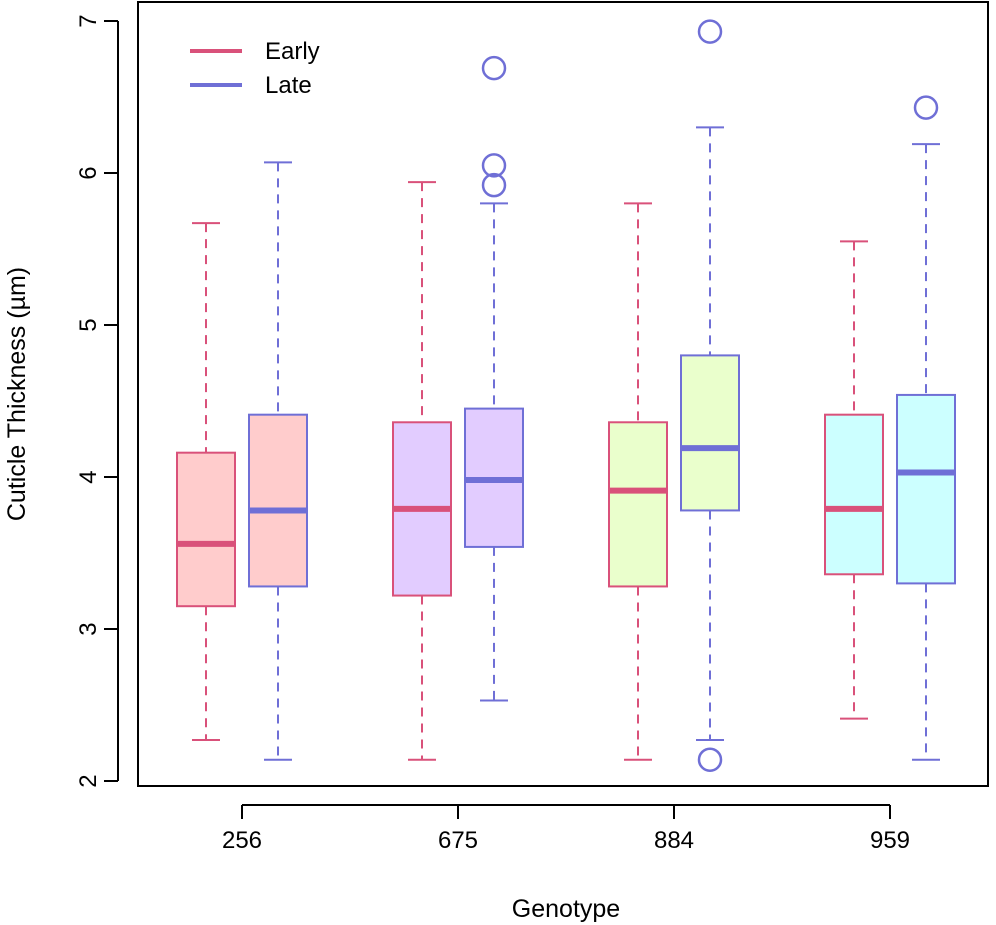 The image size is (996, 925). What do you see at coordinates (890, 840) in the screenshot?
I see `x-tick-label: 959` at bounding box center [890, 840].